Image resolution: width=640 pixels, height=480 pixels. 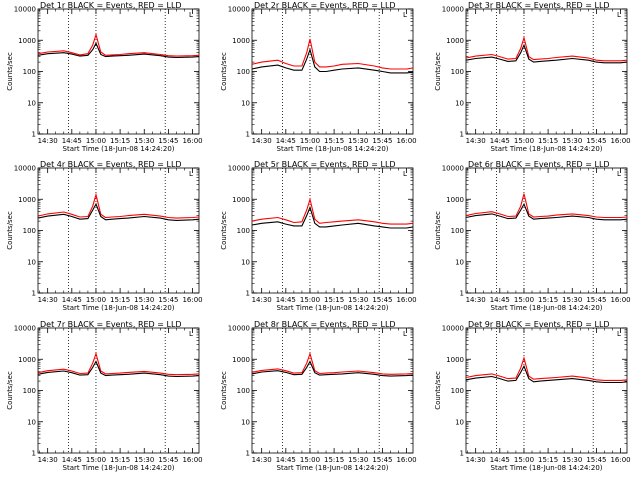 I want to click on panel-title: Det 5r BLACK = Events, RED = LLD, so click(x=325, y=164).